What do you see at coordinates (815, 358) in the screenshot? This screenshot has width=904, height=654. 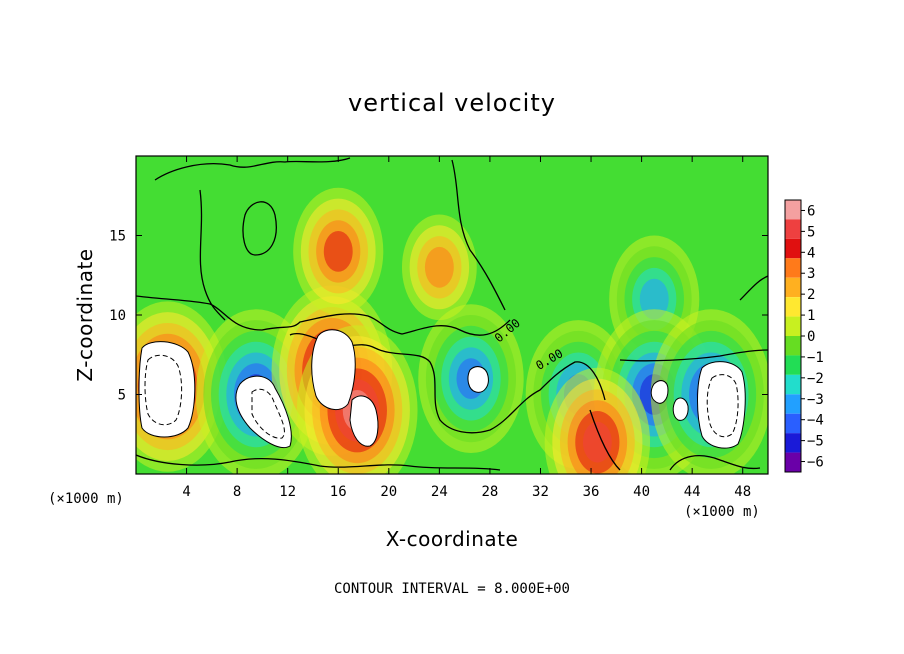 I see `colorbar-tick-label: −1` at bounding box center [815, 358].